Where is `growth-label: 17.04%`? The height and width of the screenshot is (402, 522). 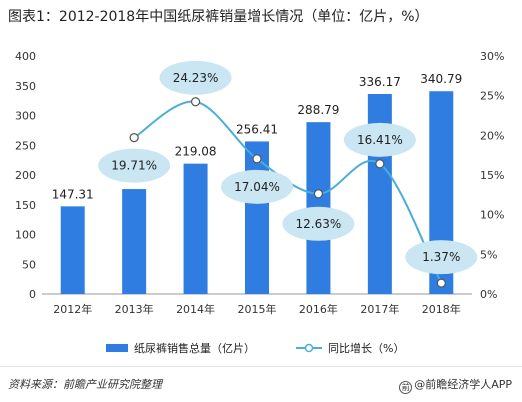 growth-label: 17.04% is located at coordinates (257, 187).